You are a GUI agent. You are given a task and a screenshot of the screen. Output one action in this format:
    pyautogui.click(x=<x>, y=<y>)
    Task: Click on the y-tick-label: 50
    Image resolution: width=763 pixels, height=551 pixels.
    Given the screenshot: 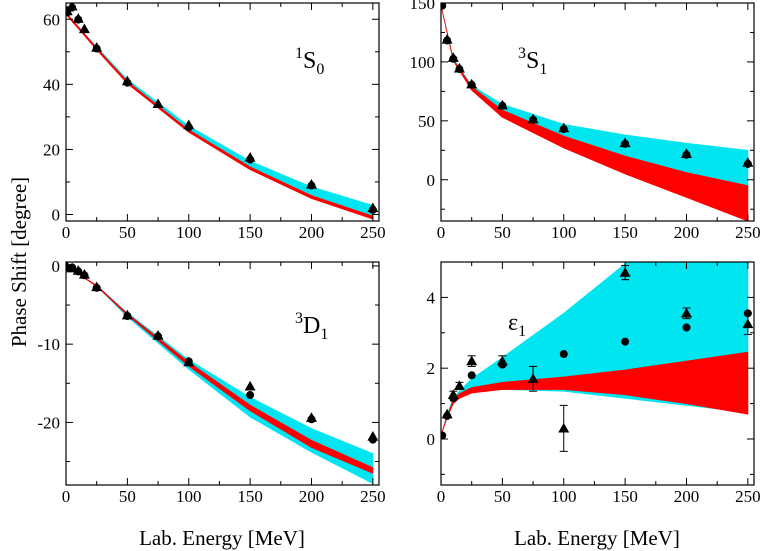 What is the action you would take?
    pyautogui.click(x=426, y=121)
    